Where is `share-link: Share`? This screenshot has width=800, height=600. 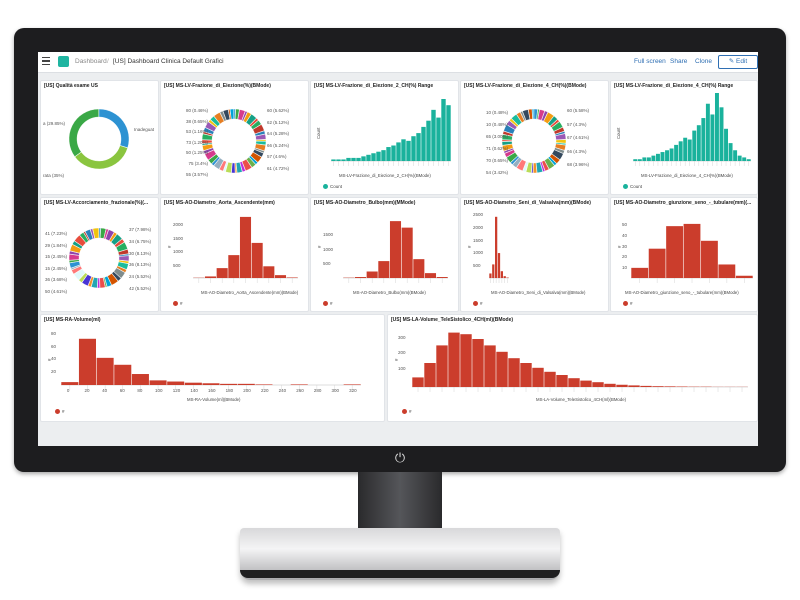 share-link: Share is located at coordinates (679, 61).